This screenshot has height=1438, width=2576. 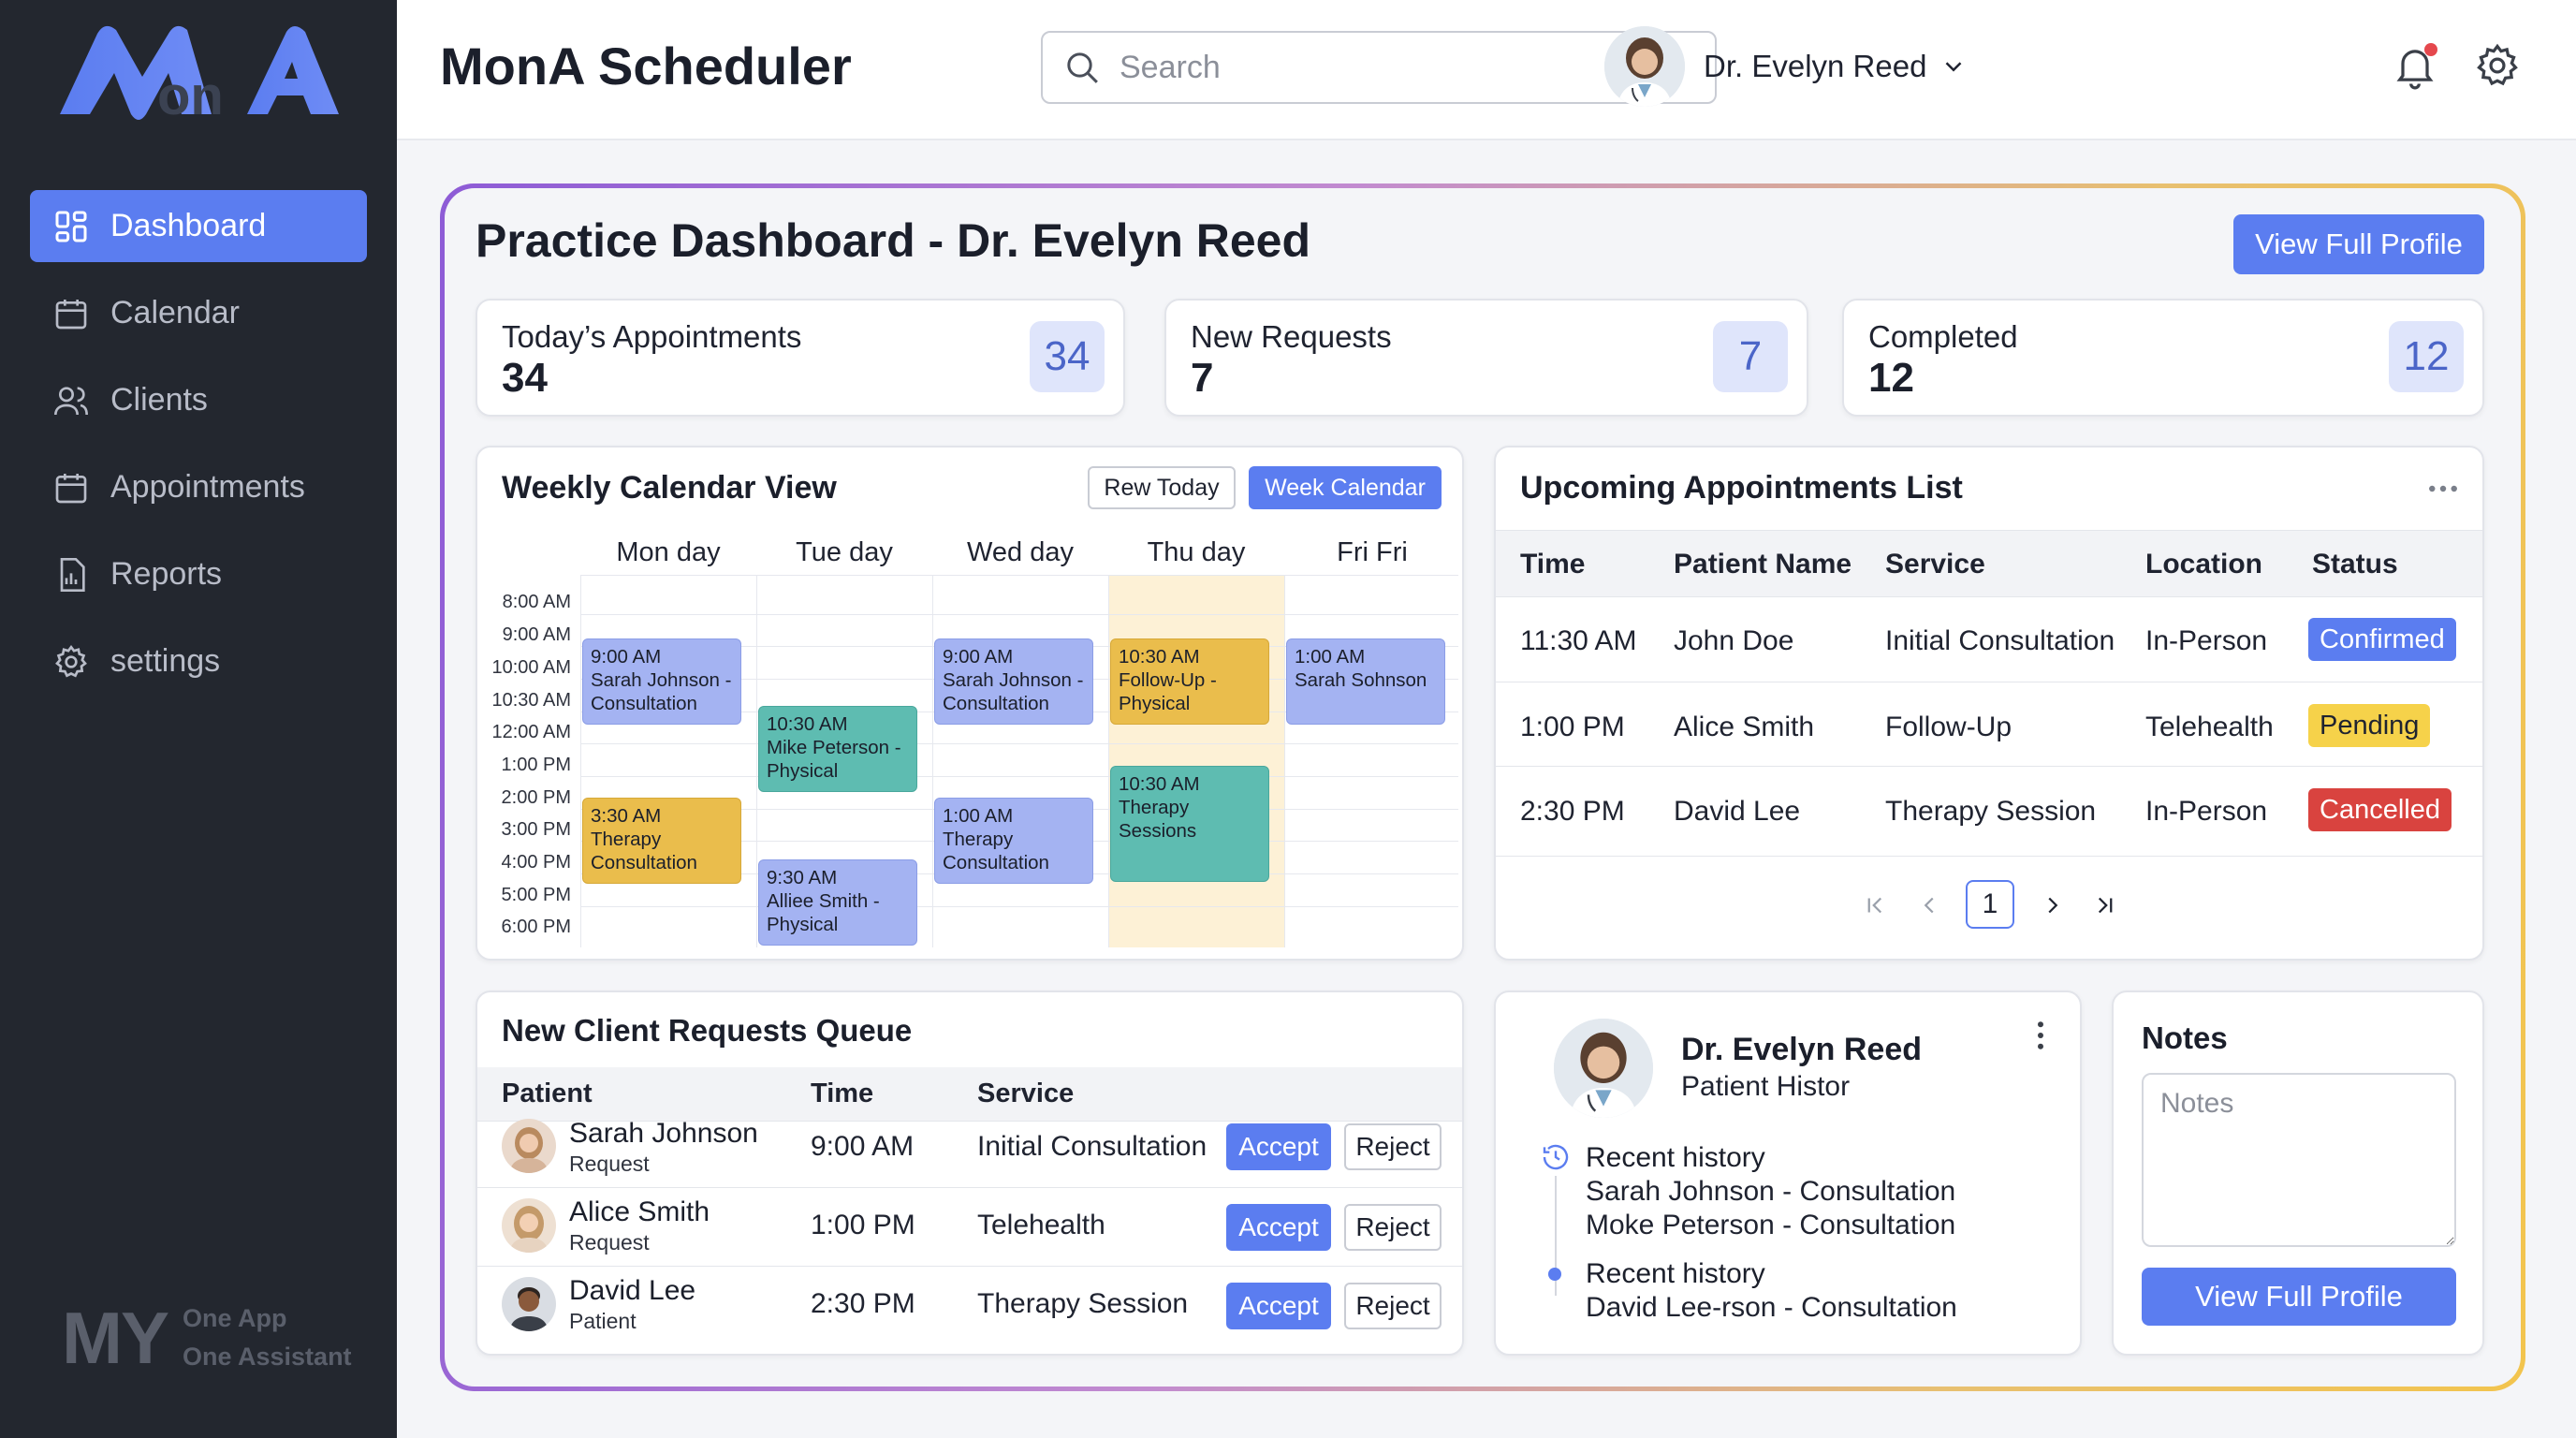 What do you see at coordinates (536, 634) in the screenshot?
I see `time-label: 9:00 AM` at bounding box center [536, 634].